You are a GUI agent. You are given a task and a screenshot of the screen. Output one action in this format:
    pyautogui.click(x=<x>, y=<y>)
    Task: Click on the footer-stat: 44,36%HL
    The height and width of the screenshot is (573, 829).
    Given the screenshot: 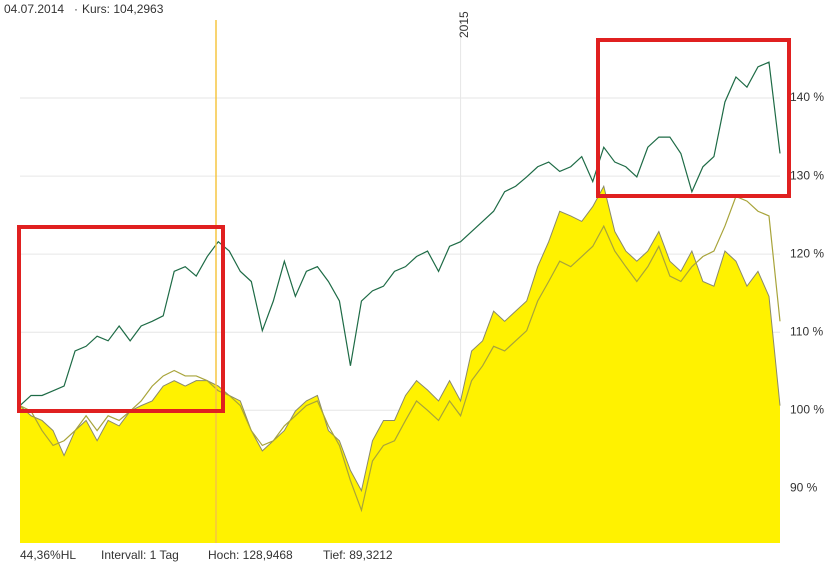 What is the action you would take?
    pyautogui.click(x=48, y=555)
    